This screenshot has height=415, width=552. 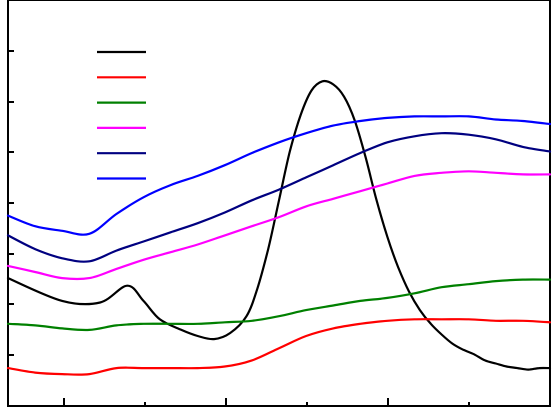 I want to click on y-axis-ticks, so click(x=11, y=203).